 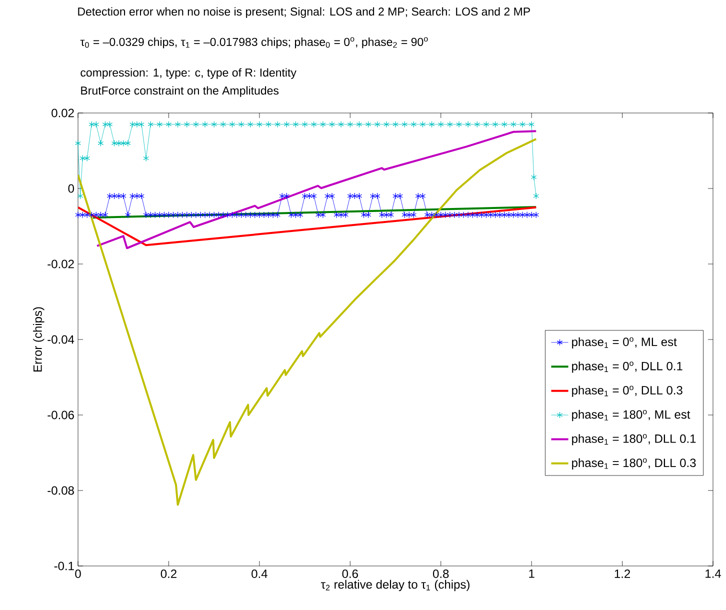 I want to click on x-axis-title: τ$_{2}$ relative delay to τ$_{1}$ (chips), so click(x=395, y=586).